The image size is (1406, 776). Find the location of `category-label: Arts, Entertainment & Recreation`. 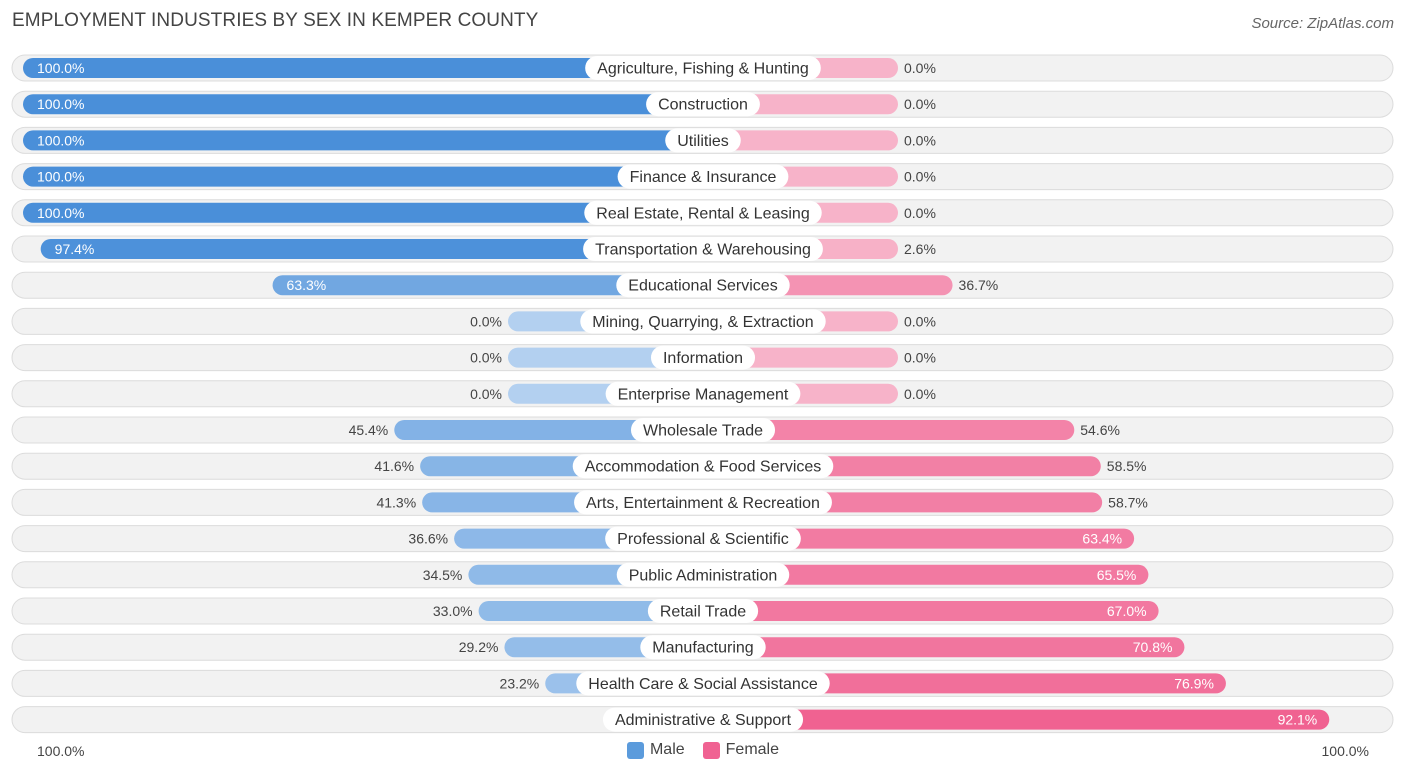

category-label: Arts, Entertainment & Recreation is located at coordinates (703, 503).